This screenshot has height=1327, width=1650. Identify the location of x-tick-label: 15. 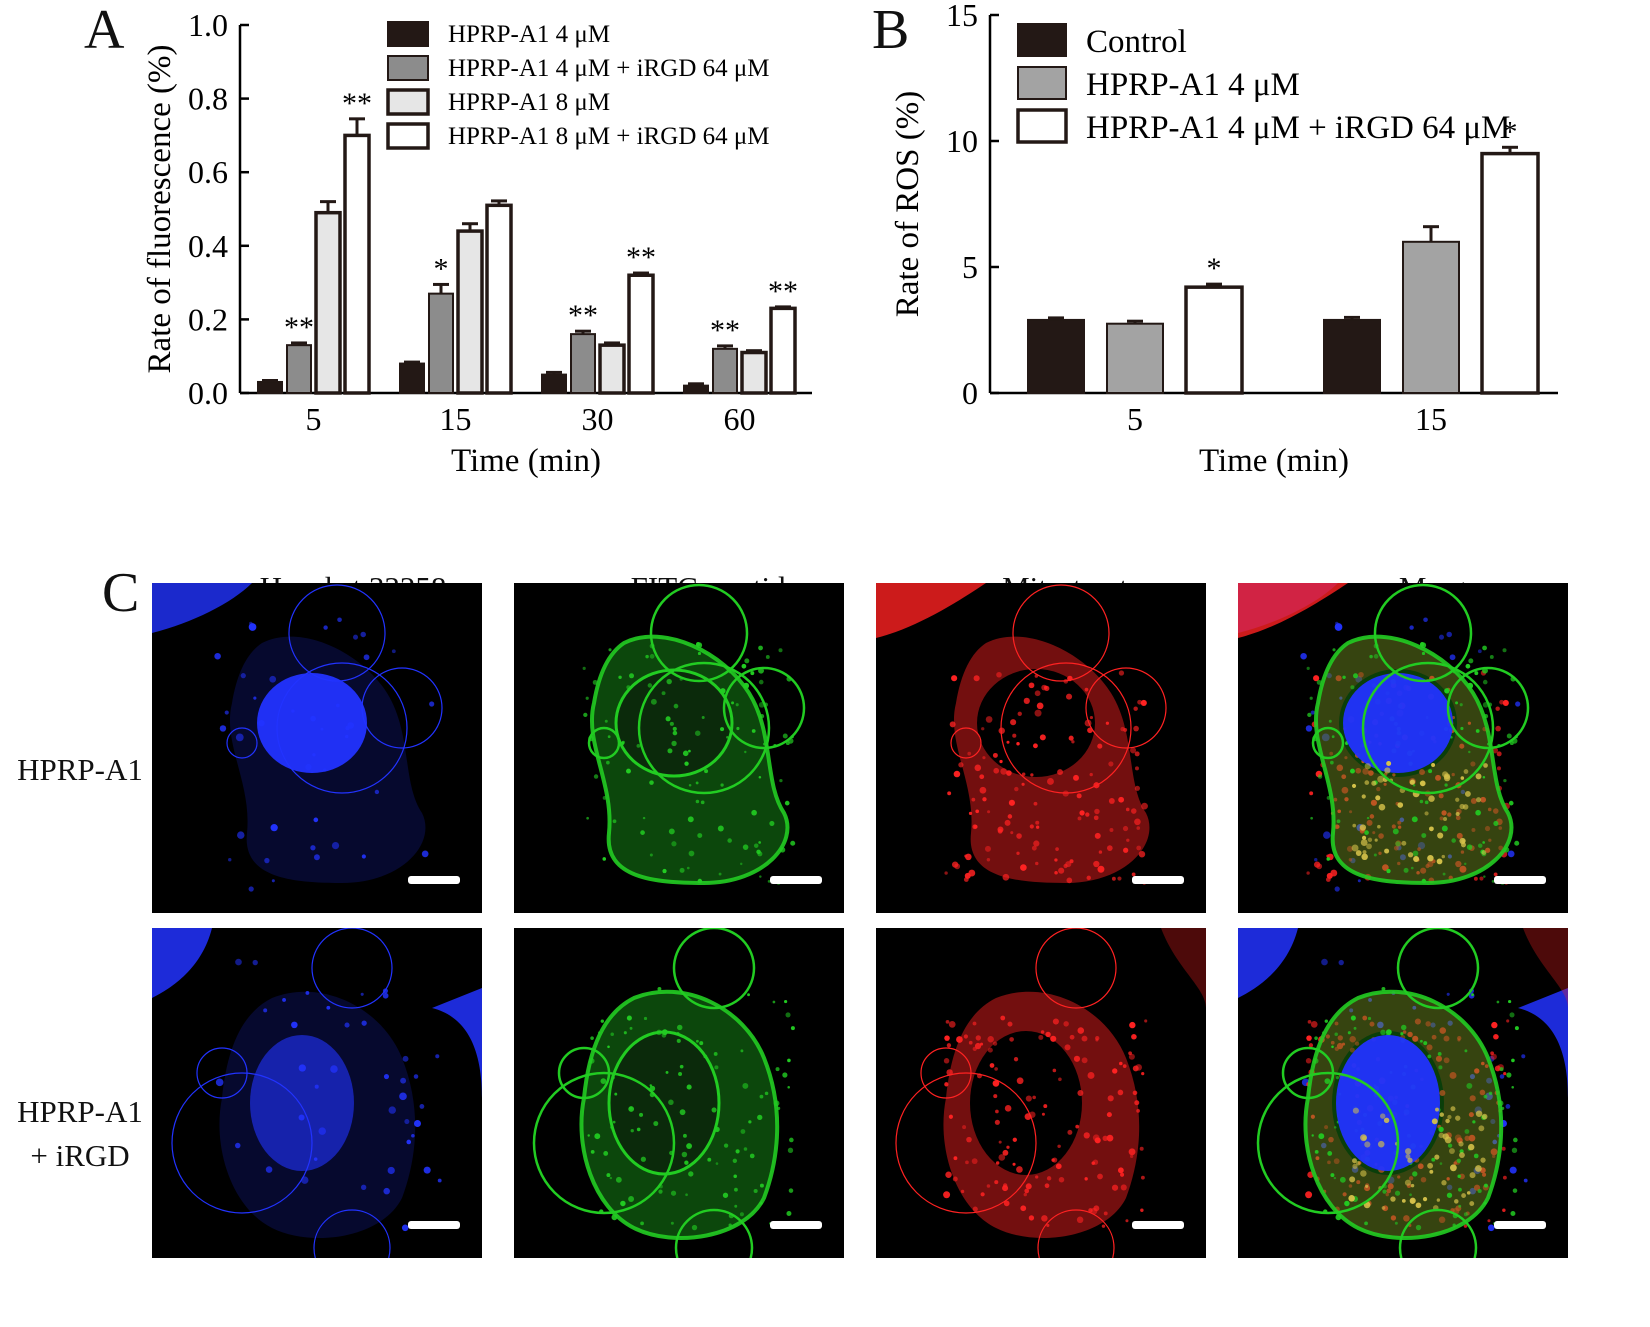
(456, 419).